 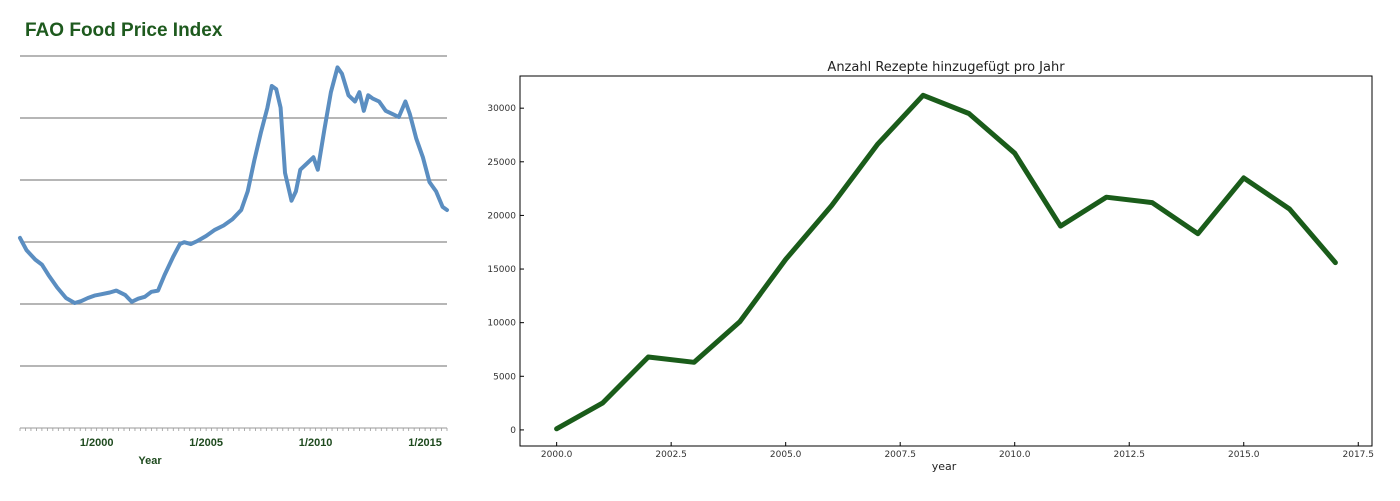 What do you see at coordinates (150, 461) in the screenshot?
I see `fao-x-axis-label: Year` at bounding box center [150, 461].